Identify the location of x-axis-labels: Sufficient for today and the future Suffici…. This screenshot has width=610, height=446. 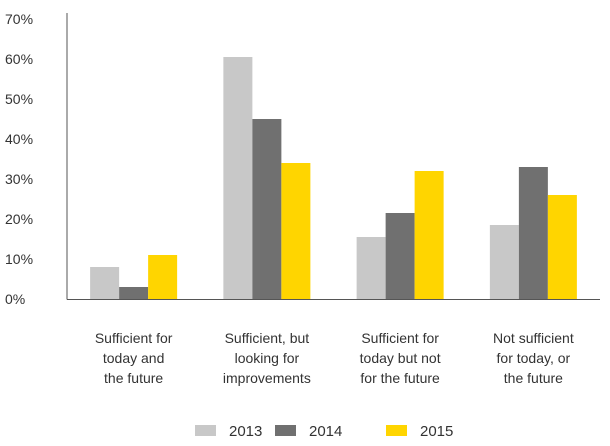
(334, 358).